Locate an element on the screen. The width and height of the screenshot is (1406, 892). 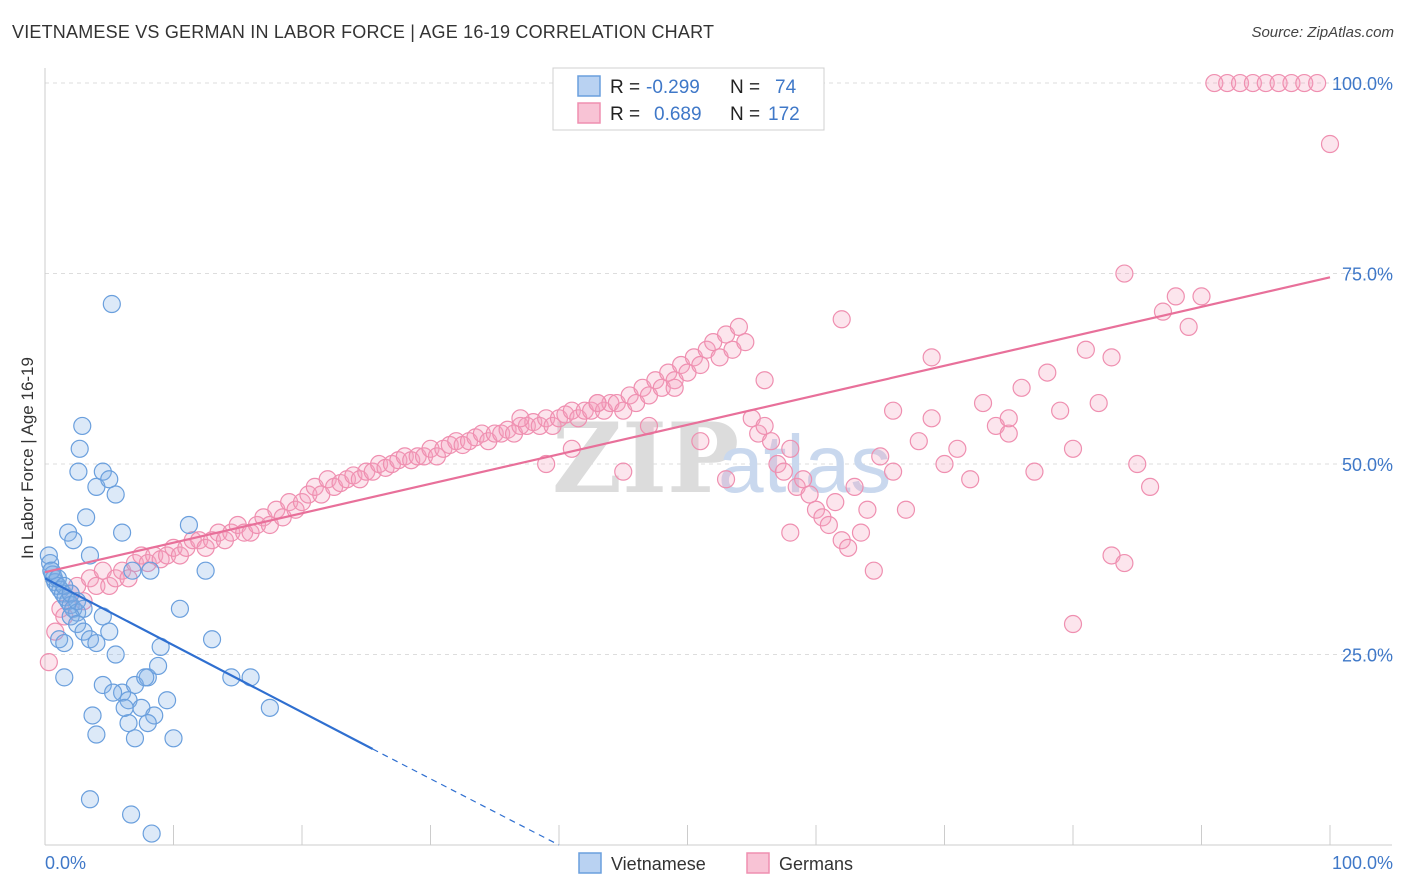
y-tick-label-0: 25.0% is located at coordinates (1367, 656).